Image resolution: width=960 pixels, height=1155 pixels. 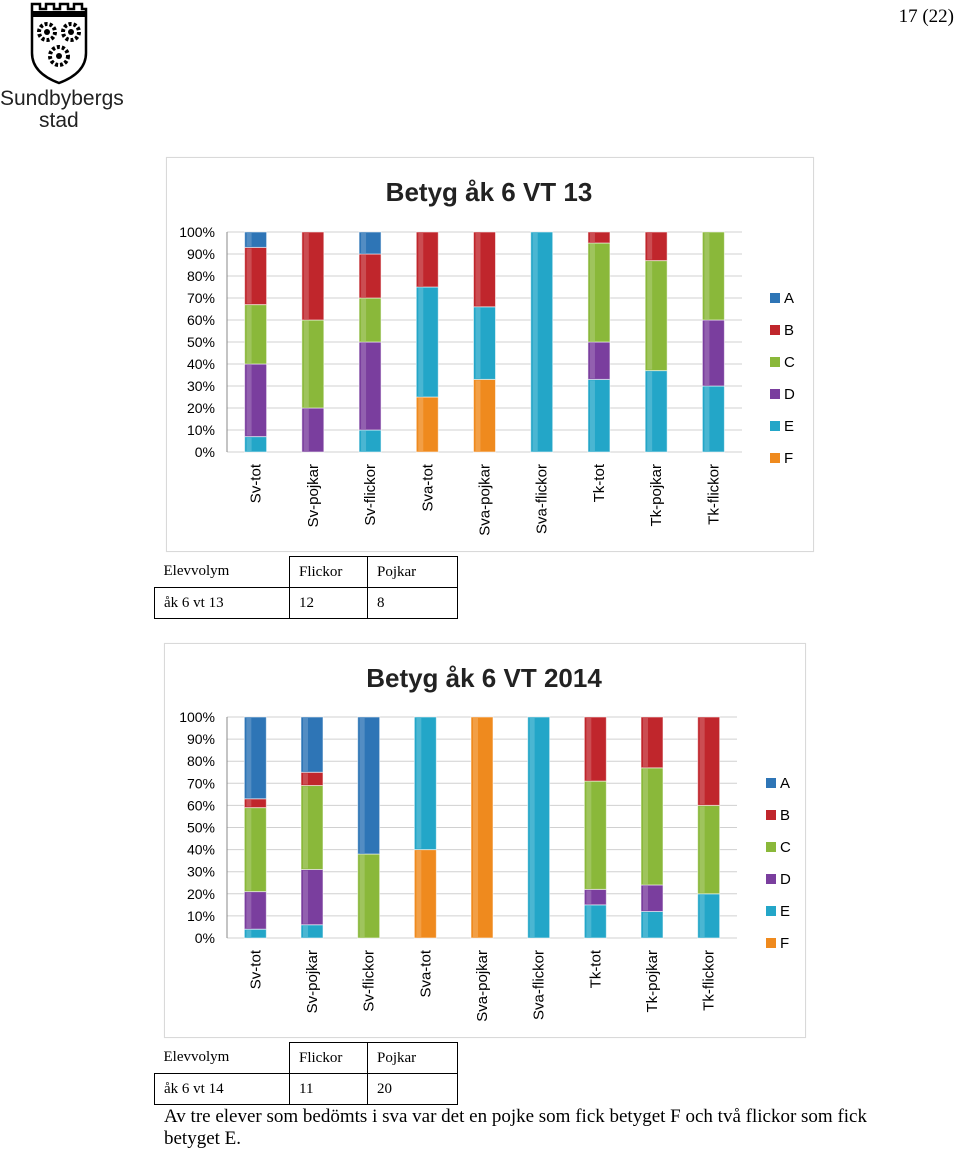 I want to click on x-category-label: Sv-pojkar, so click(x=312, y=981).